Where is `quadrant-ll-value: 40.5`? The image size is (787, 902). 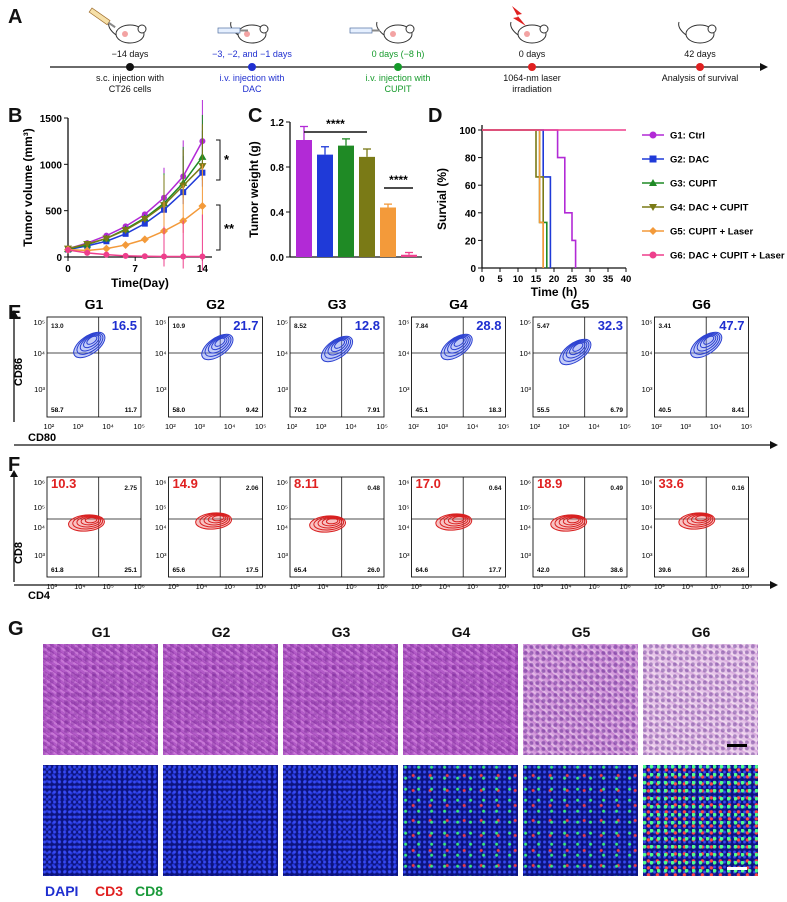 quadrant-ll-value: 40.5 is located at coordinates (665, 410).